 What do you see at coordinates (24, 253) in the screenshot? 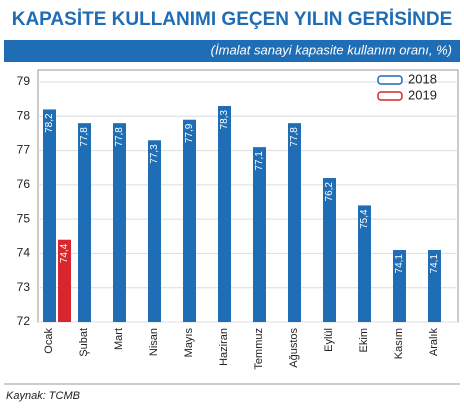
I see `y-tick-label: 74` at bounding box center [24, 253].